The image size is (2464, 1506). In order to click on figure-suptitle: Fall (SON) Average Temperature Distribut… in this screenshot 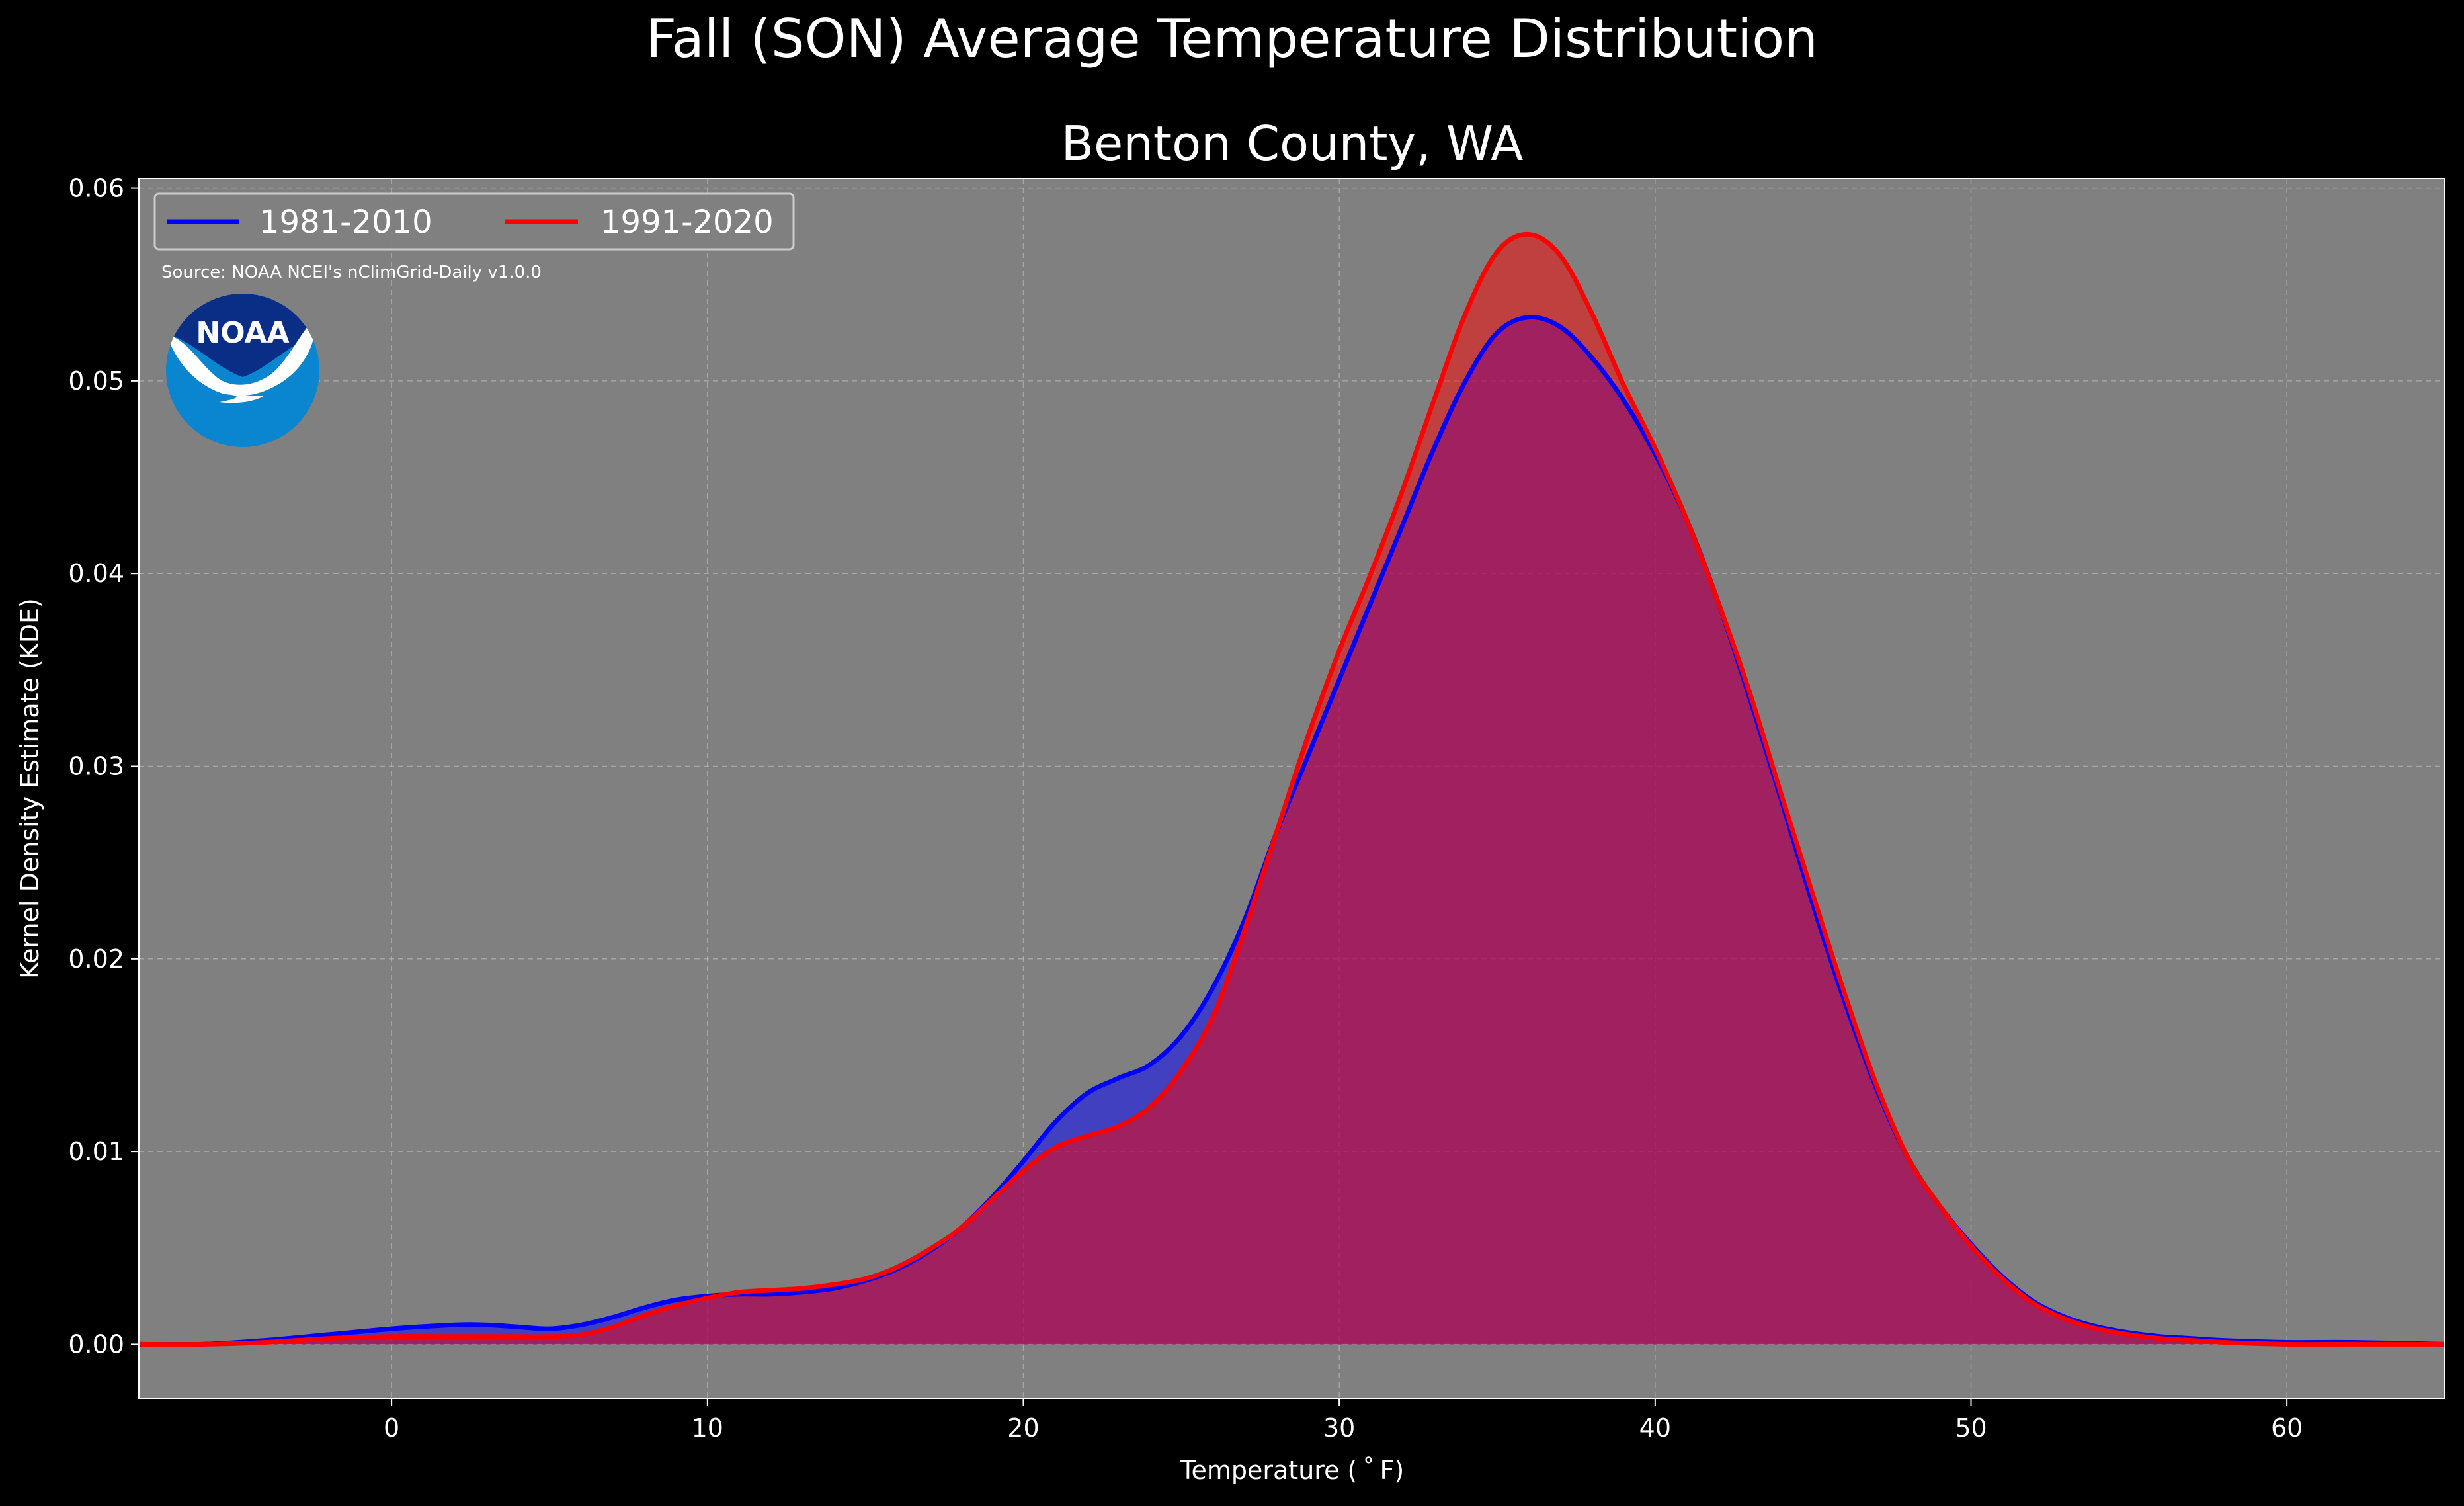, I will do `click(1232, 38)`.